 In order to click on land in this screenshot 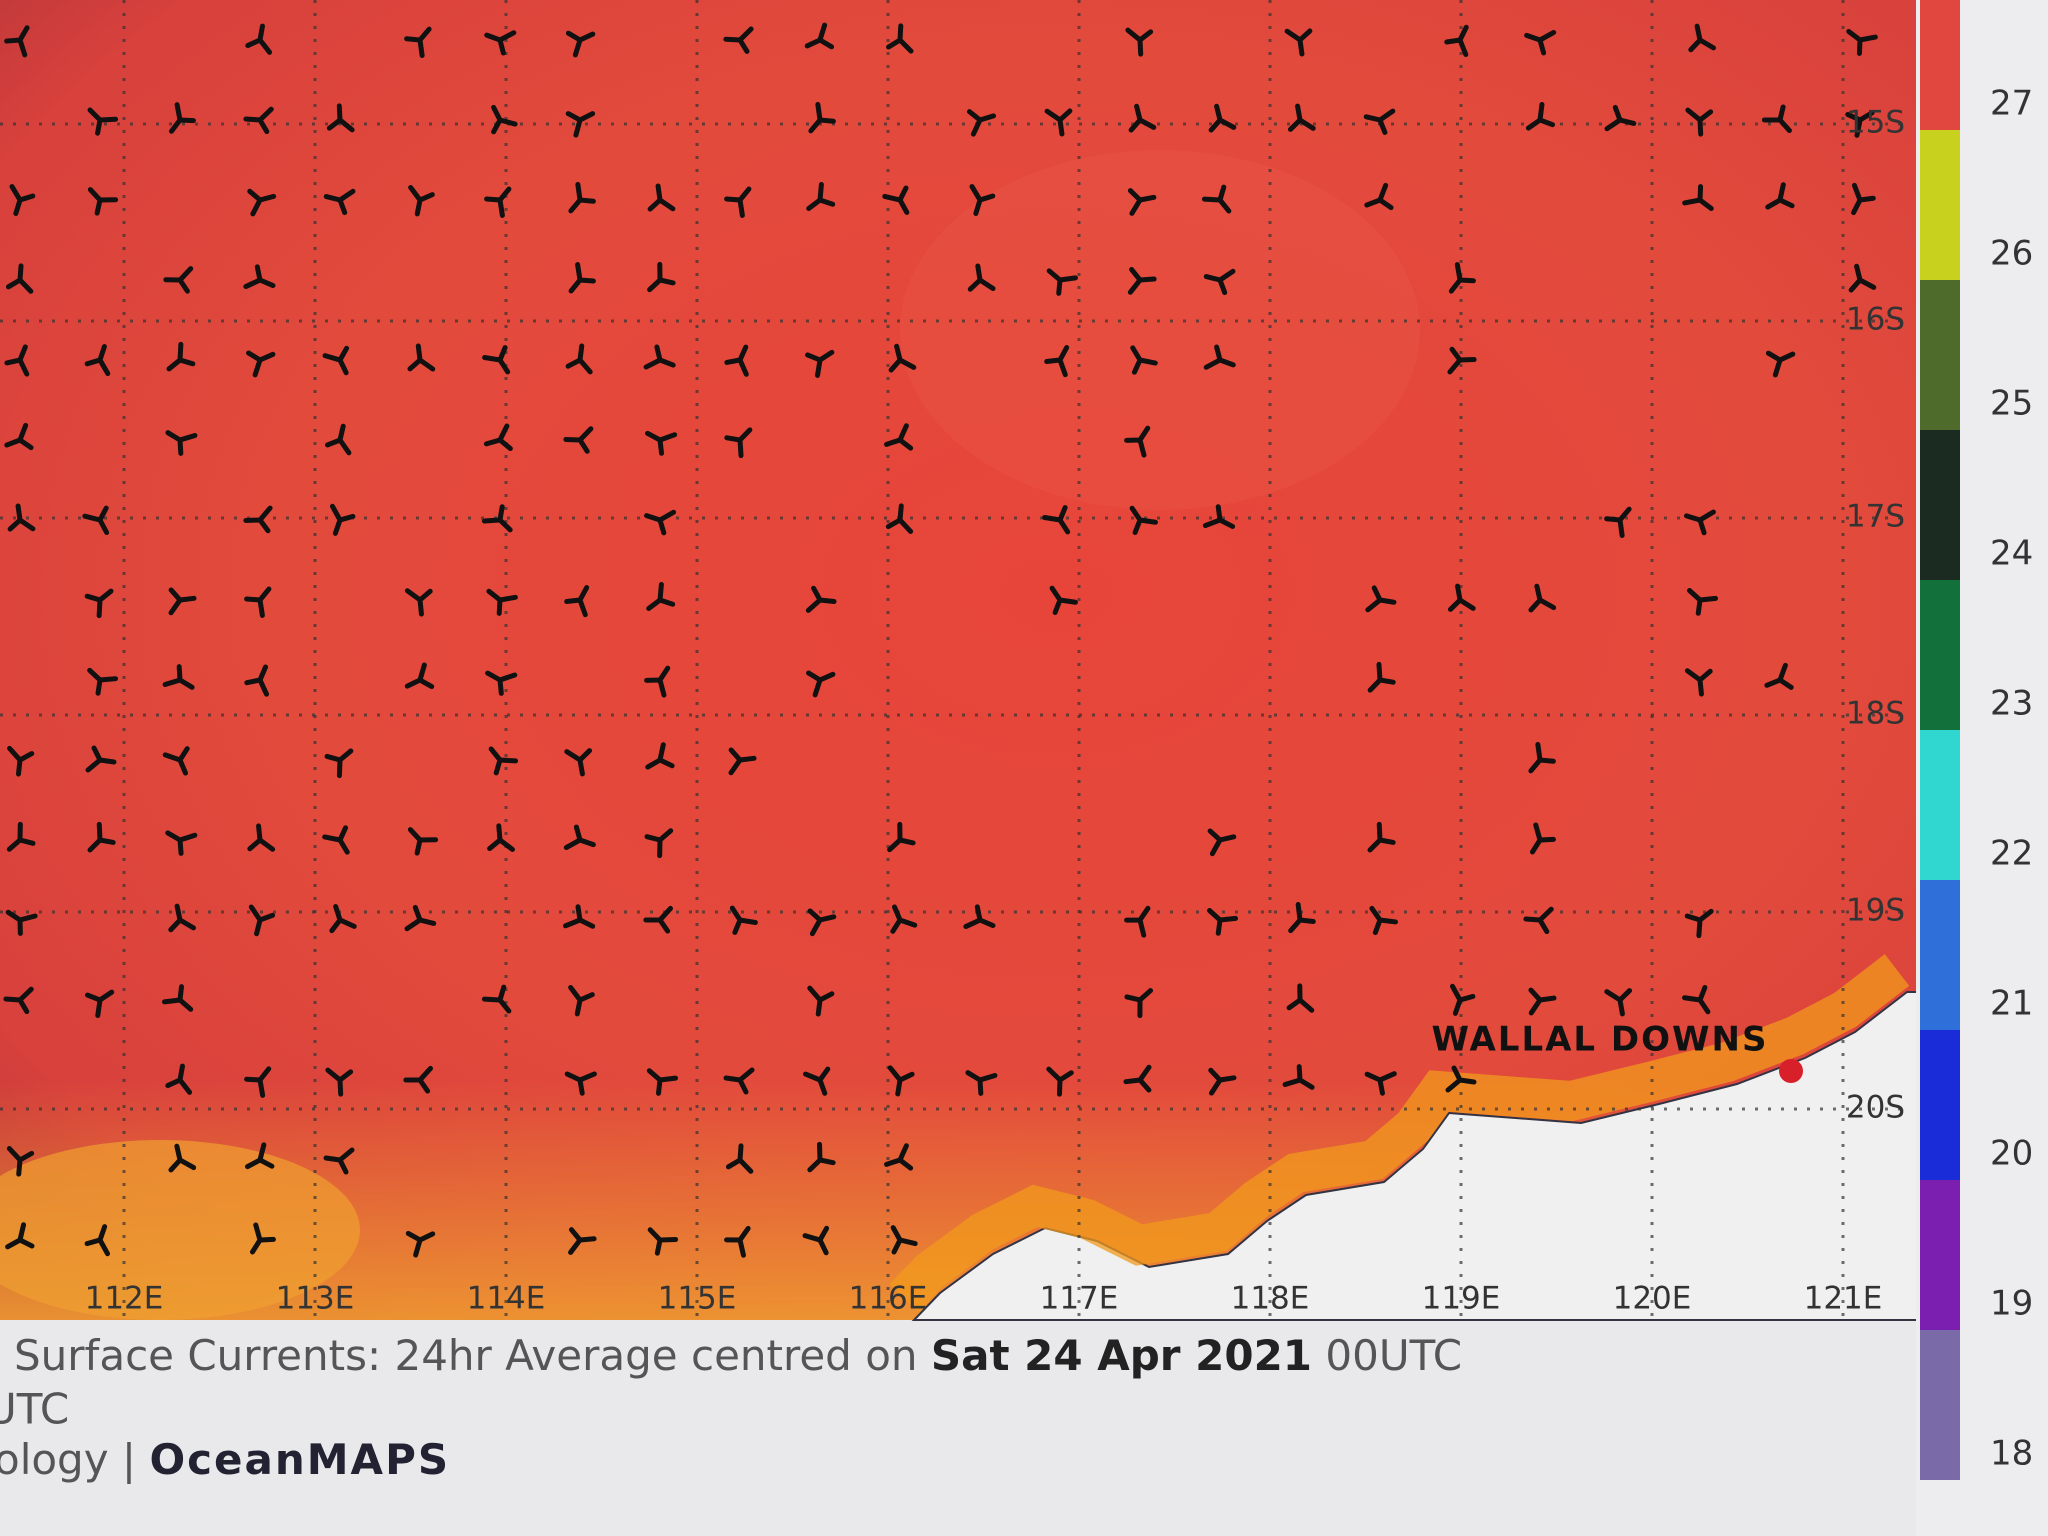, I will do `click(1416, 1156)`.